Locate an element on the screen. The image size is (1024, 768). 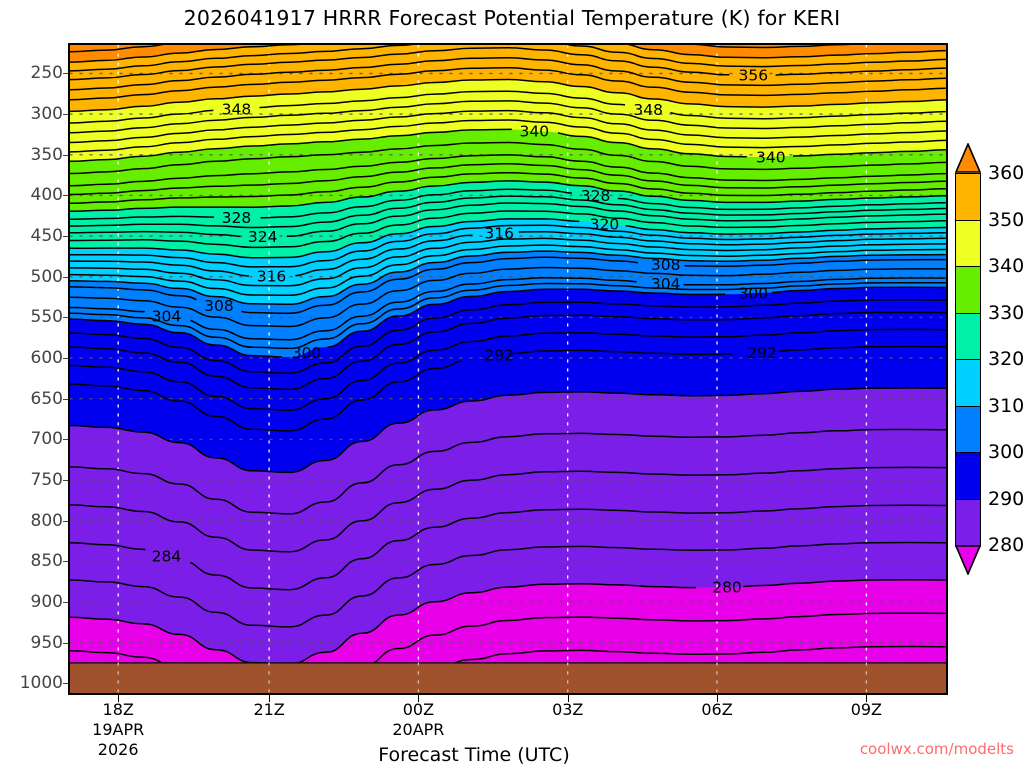
x-axis-label: 21Z is located at coordinates (268, 709).